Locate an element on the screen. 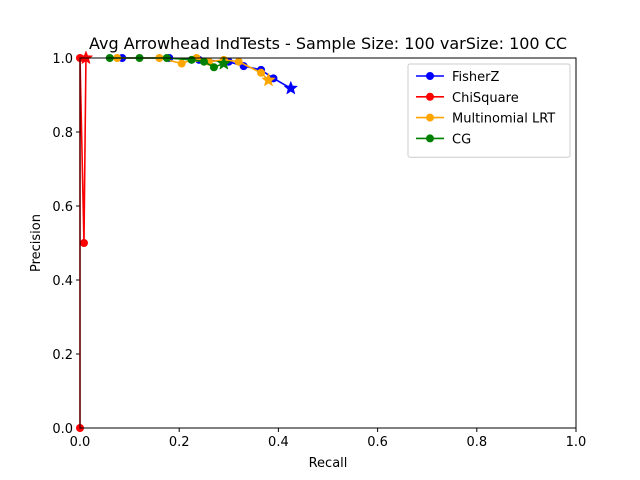 This screenshot has height=480, width=640. legend-box is located at coordinates (489, 110).